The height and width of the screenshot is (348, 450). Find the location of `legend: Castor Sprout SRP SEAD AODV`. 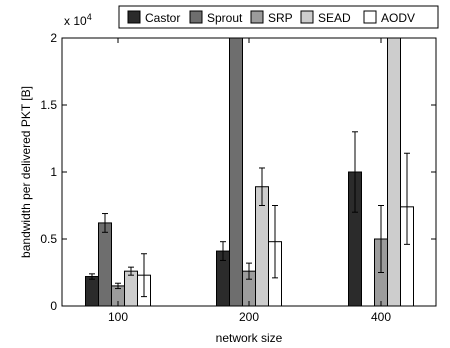

legend: Castor Sprout SRP SEAD AODV is located at coordinates (278, 17).